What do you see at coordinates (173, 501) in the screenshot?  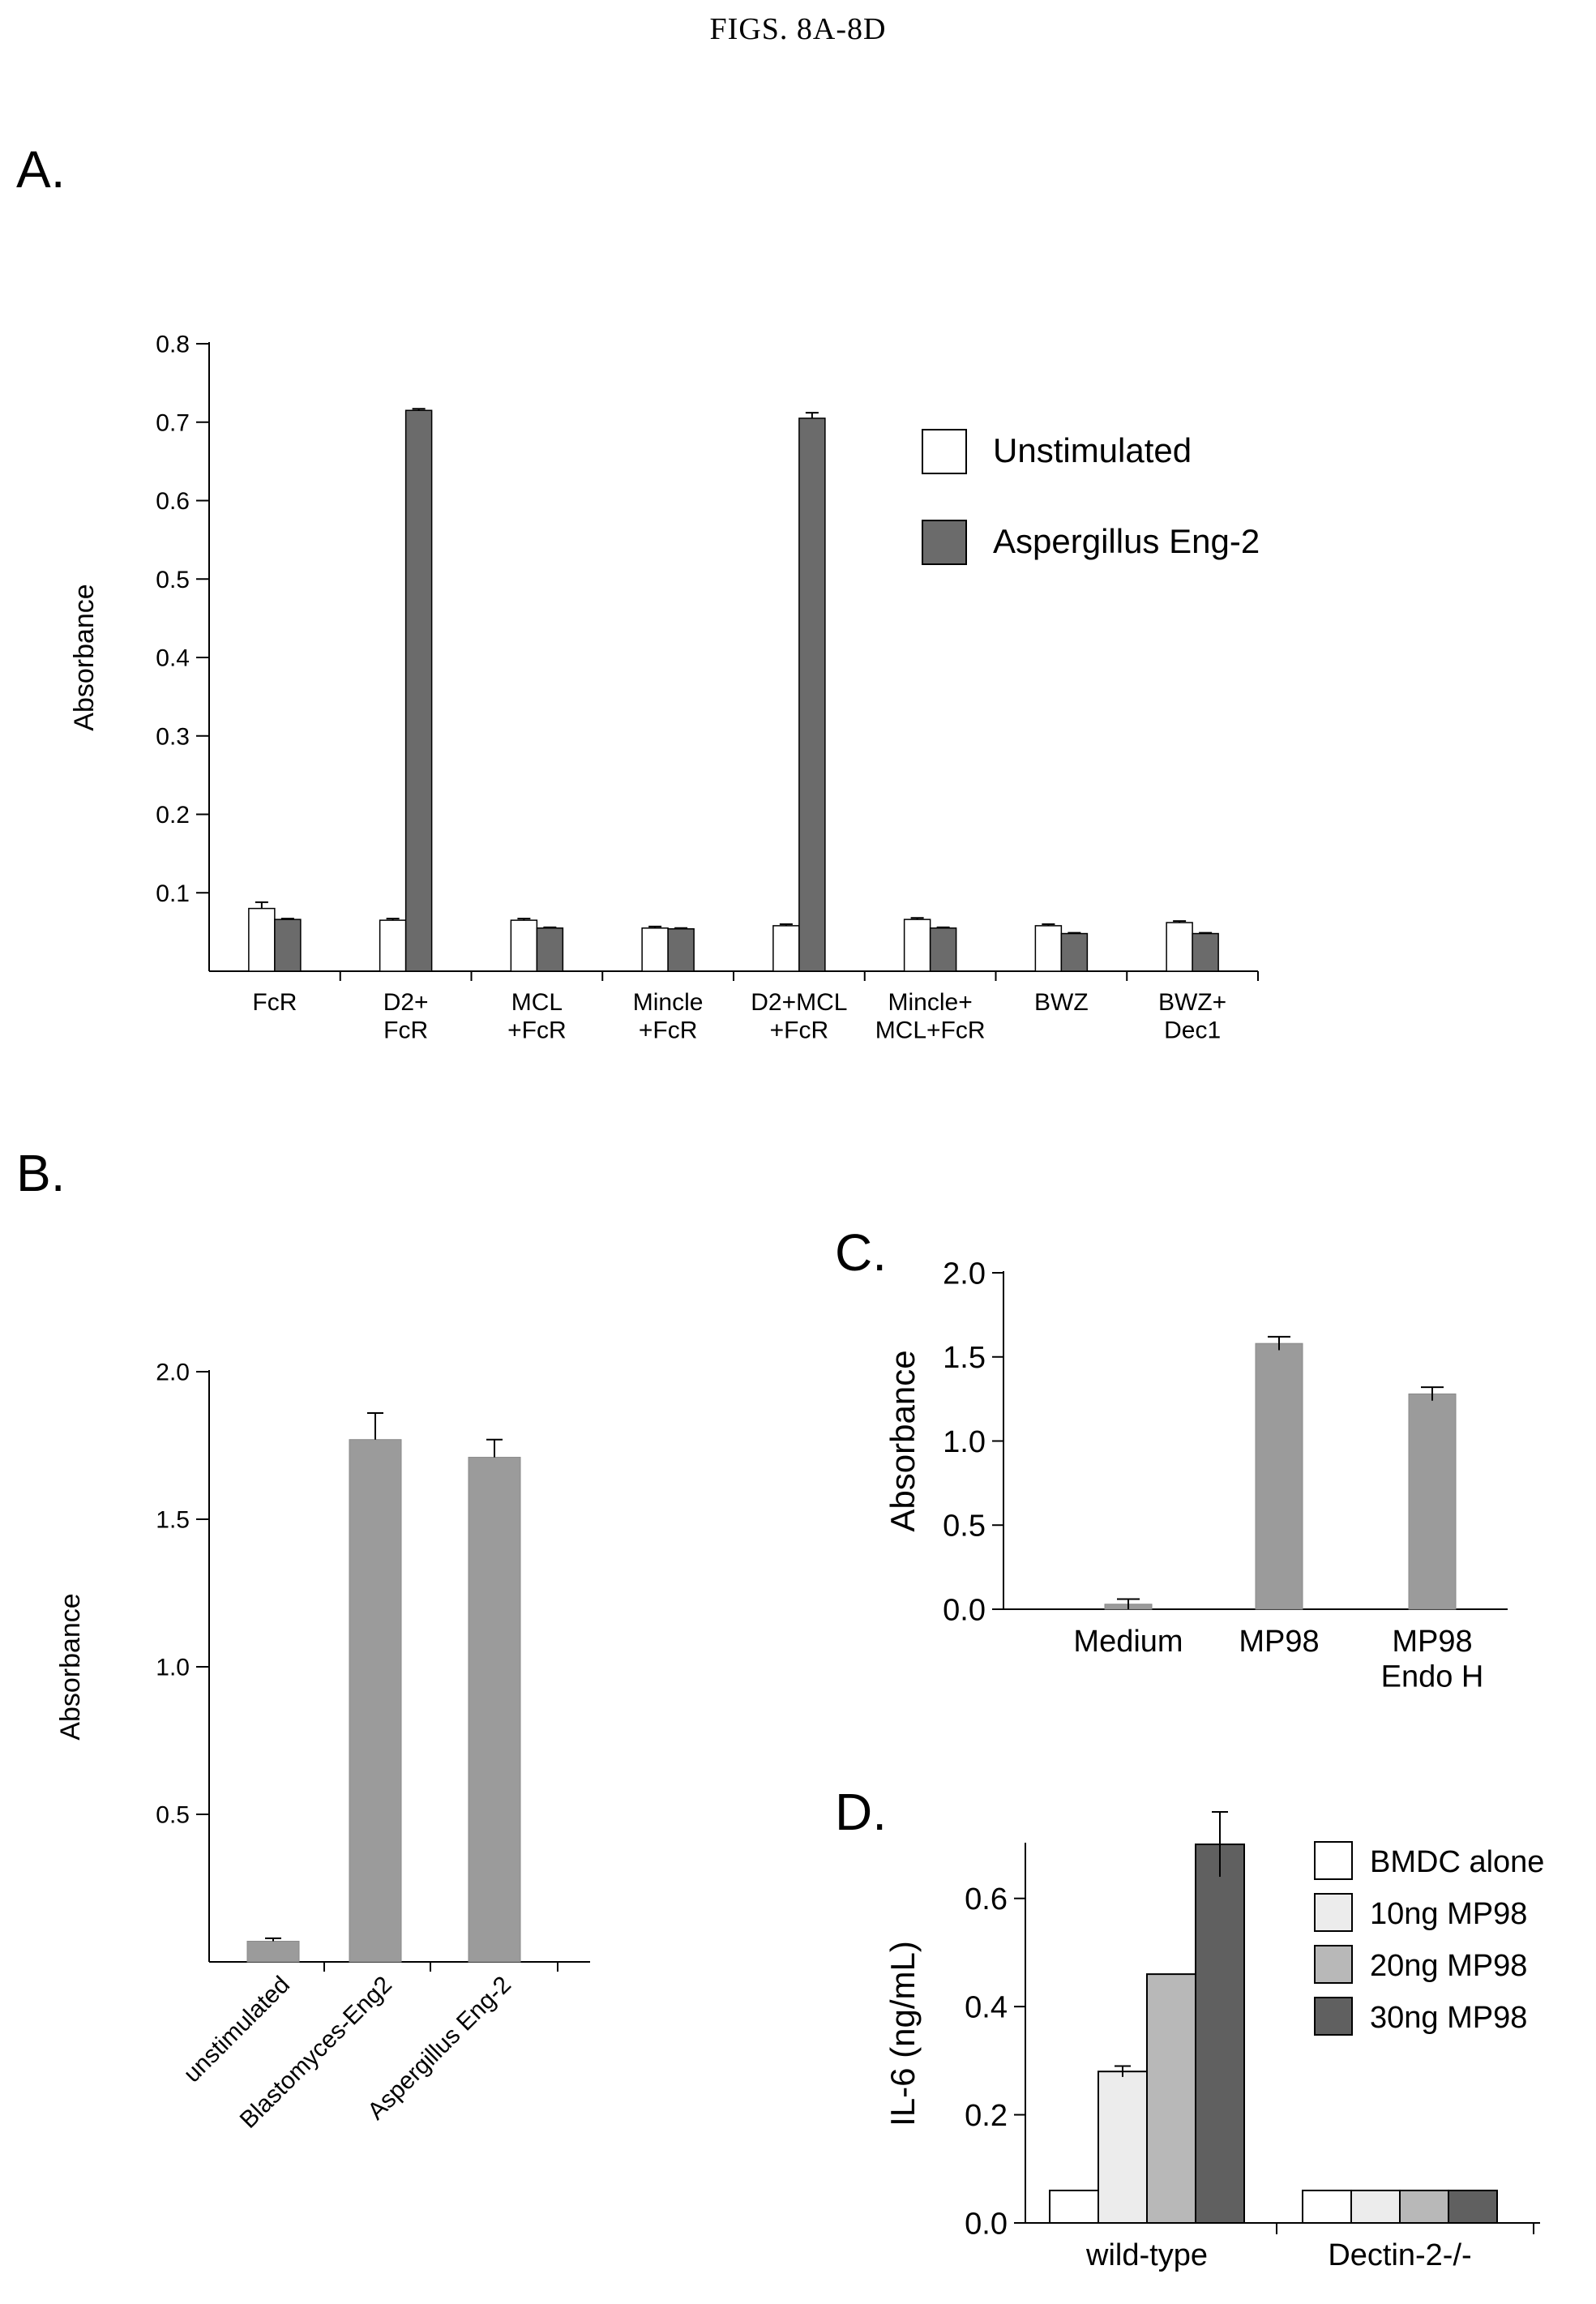 I see `chart-a-y-tick-label: 0.6` at bounding box center [173, 501].